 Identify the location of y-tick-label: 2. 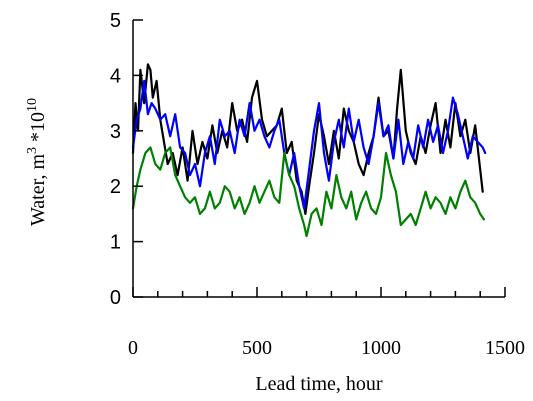
(115, 187).